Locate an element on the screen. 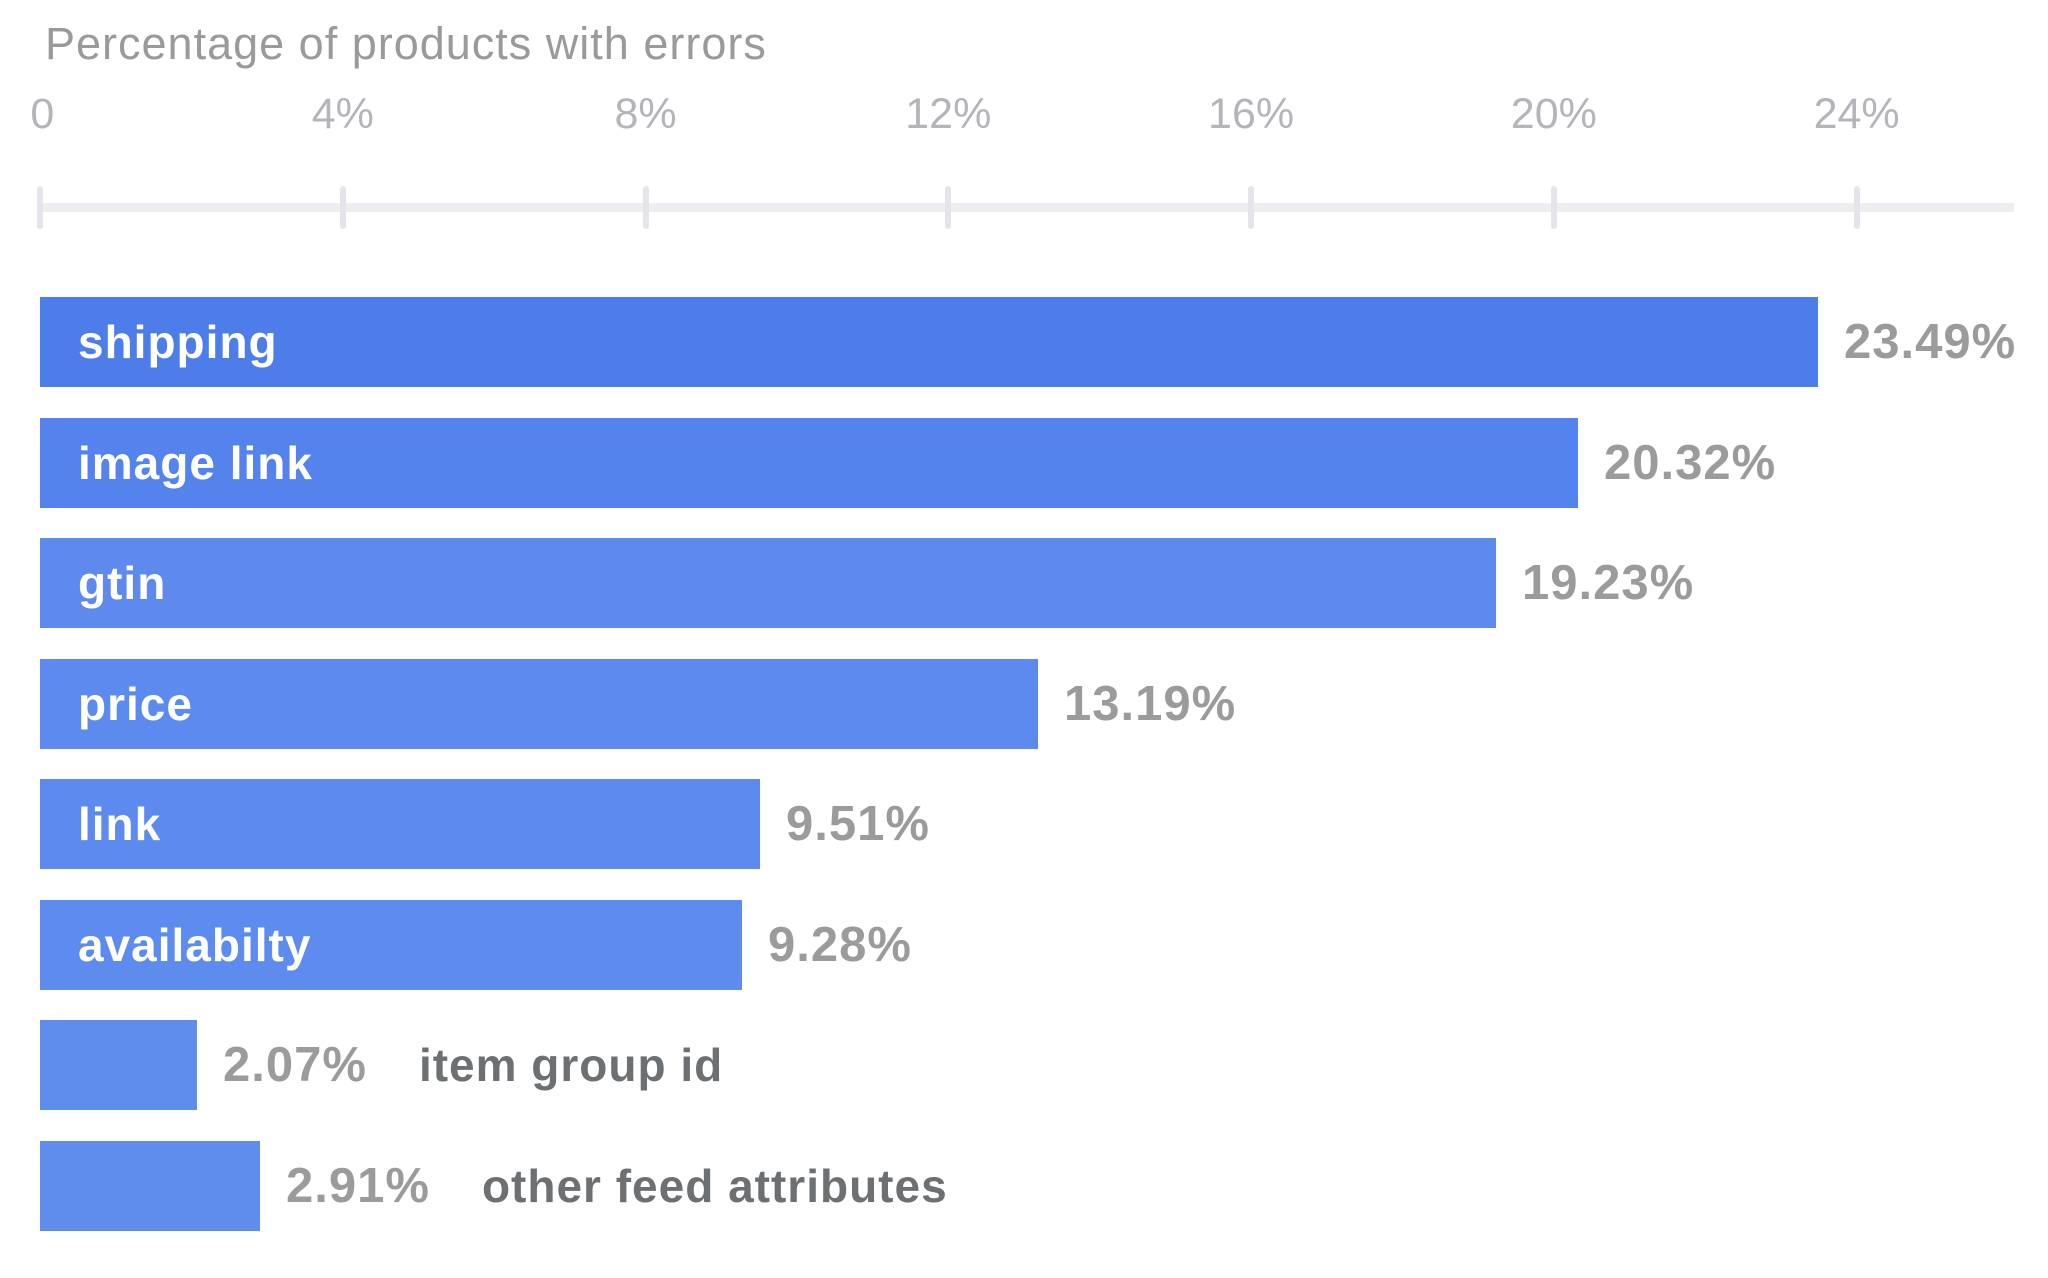 Image resolution: width=2048 pixels, height=1278 pixels. bar-category-label: price is located at coordinates (135, 704).